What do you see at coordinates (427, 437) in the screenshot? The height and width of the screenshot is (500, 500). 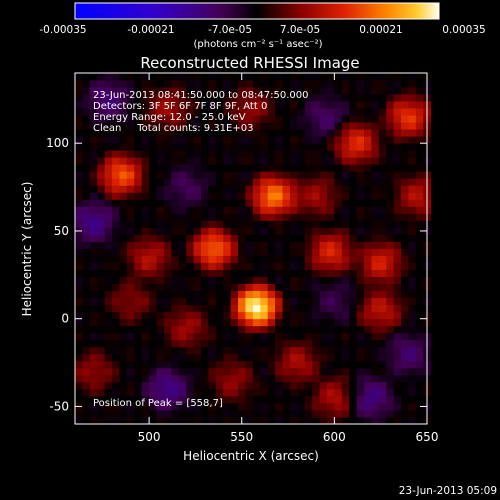 I see `x-tick-label: 650` at bounding box center [427, 437].